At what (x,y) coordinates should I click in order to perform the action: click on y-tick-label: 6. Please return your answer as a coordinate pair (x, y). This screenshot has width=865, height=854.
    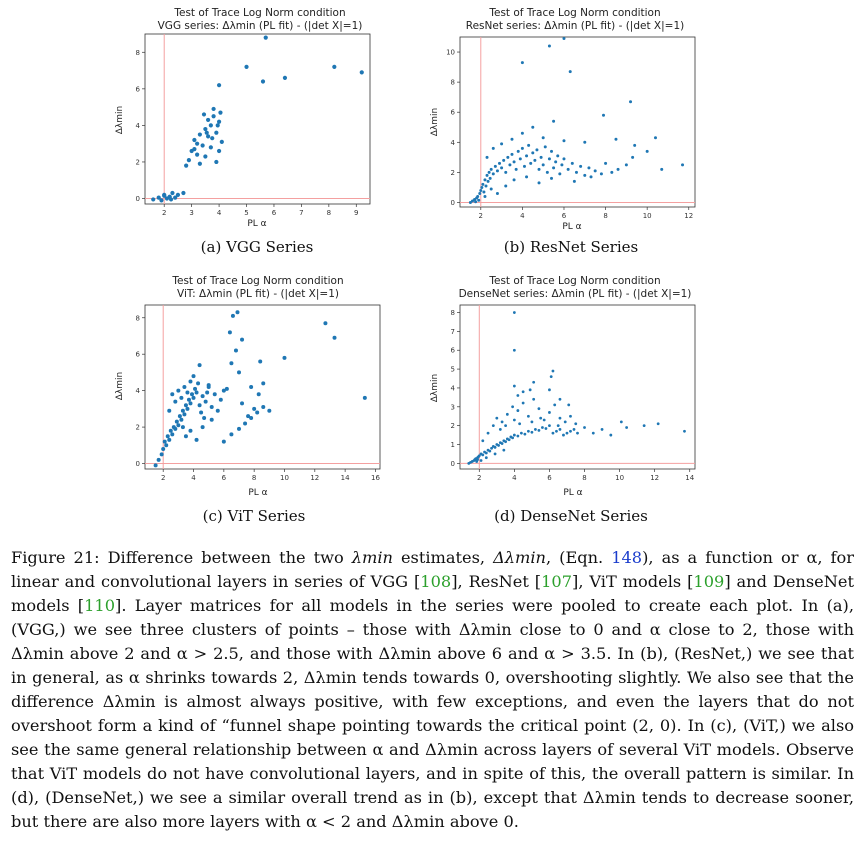
    Looking at the image, I should click on (453, 351).